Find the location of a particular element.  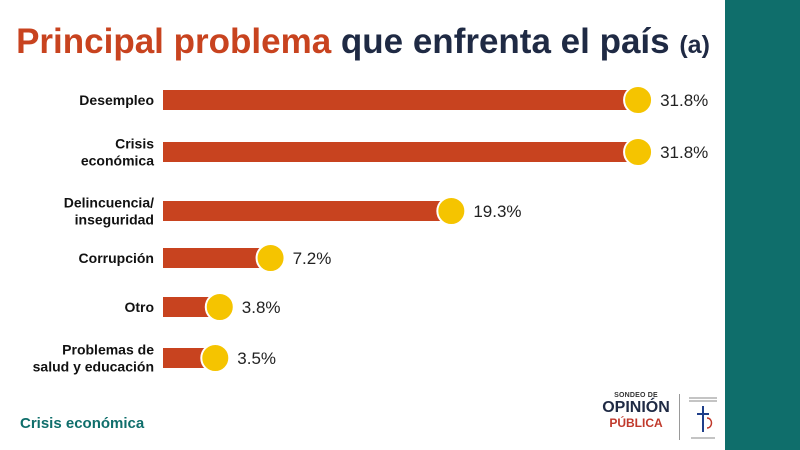

category-label: Delincuencia/ is located at coordinates (109, 203).